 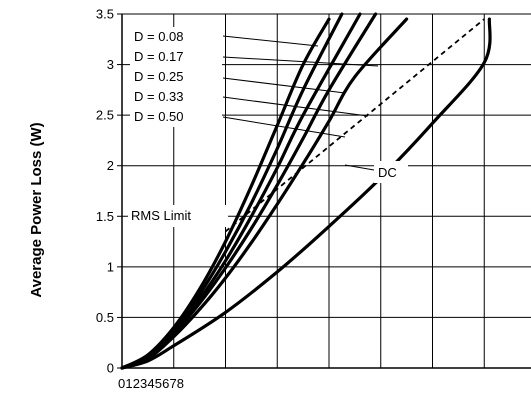 I want to click on y-tick-label: 0.5, so click(x=105, y=317).